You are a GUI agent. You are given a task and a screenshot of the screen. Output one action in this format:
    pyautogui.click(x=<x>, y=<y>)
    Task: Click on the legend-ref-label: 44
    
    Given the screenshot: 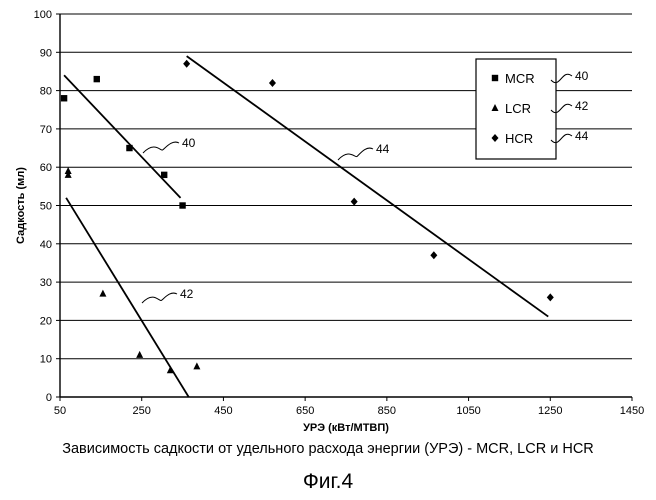 What is the action you would take?
    pyautogui.click(x=582, y=136)
    